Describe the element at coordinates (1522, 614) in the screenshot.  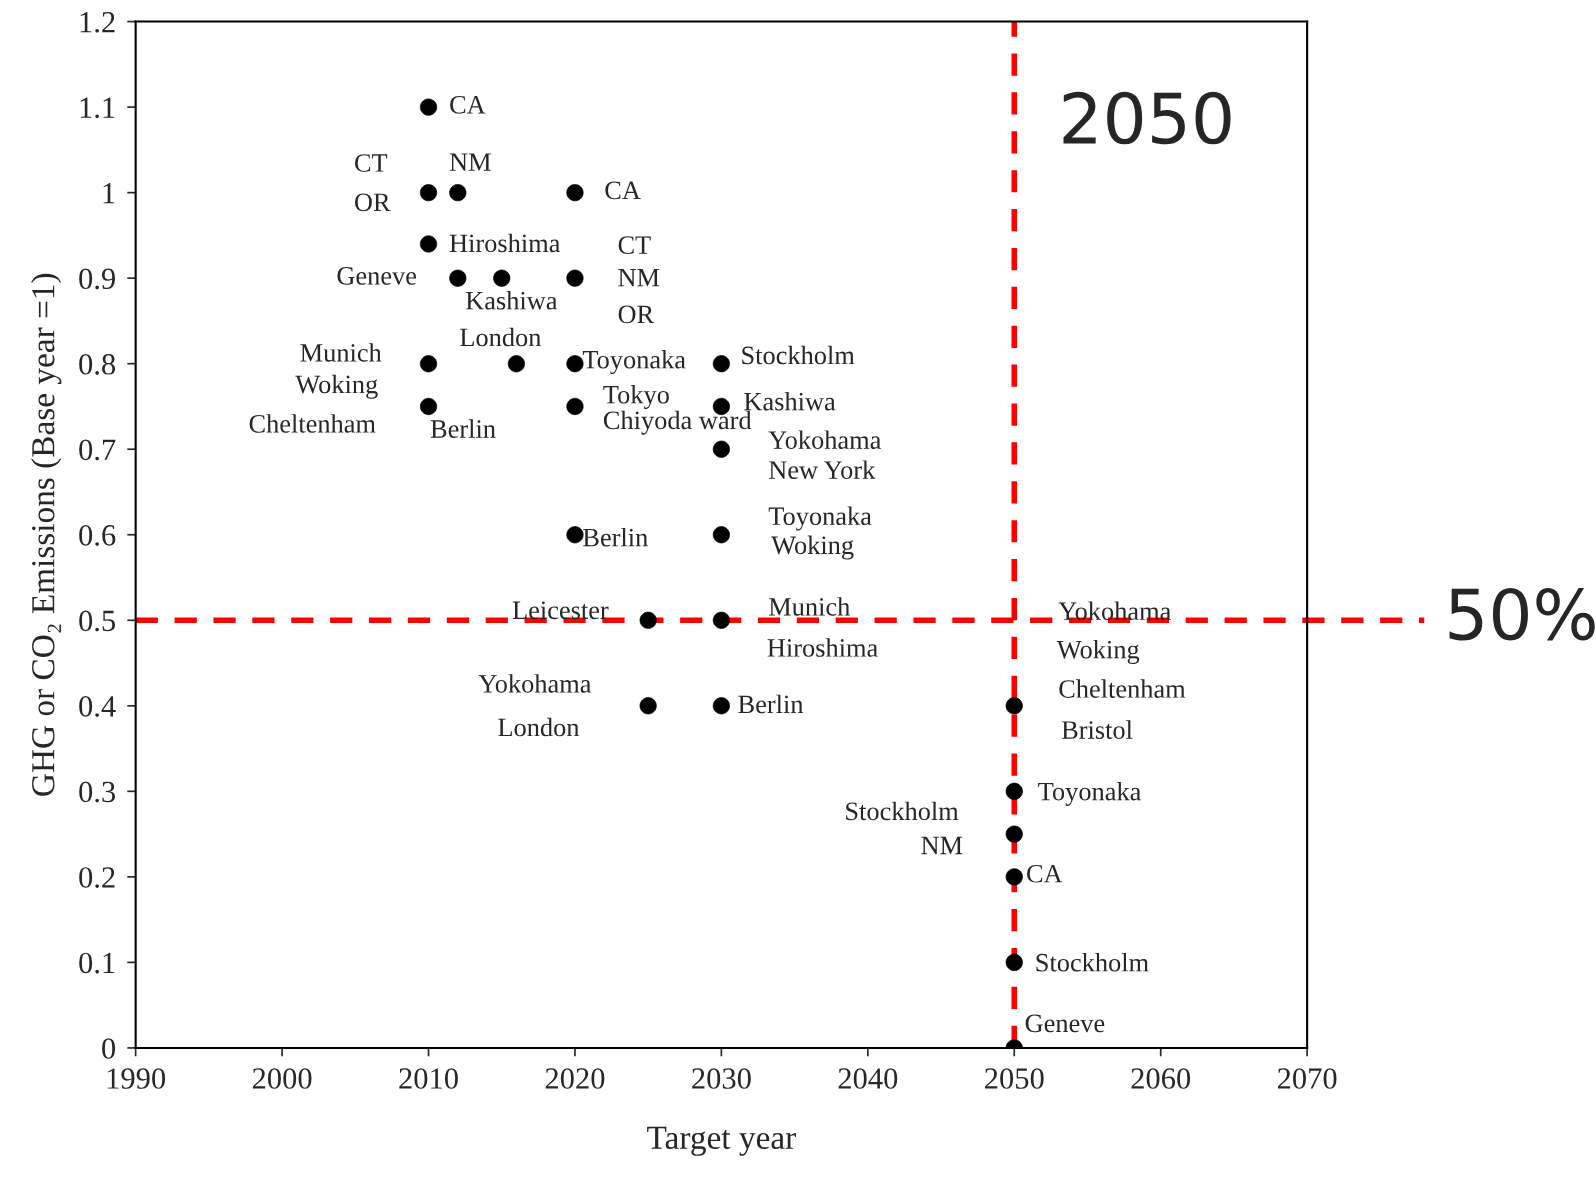
I see `ref-line-label: 50%` at that location.